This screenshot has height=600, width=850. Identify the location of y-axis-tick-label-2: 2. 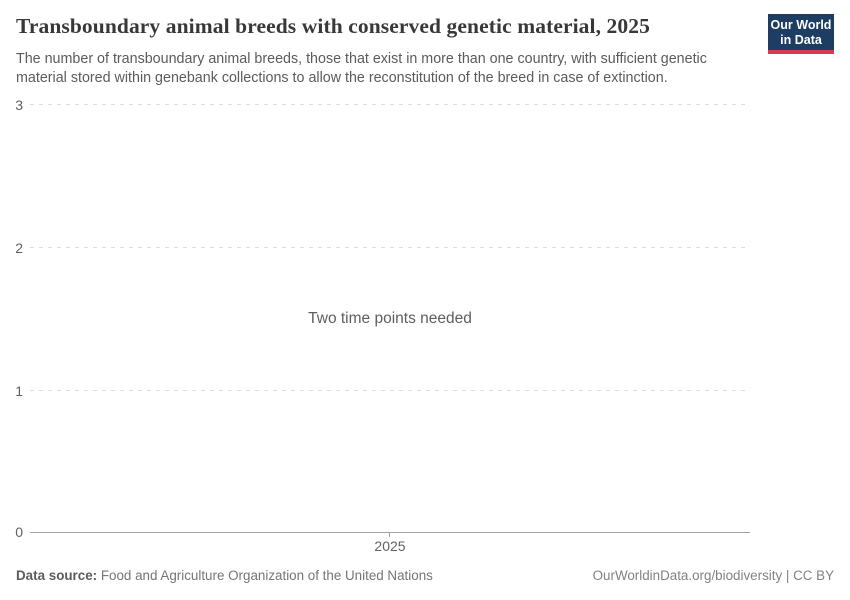
(19, 248).